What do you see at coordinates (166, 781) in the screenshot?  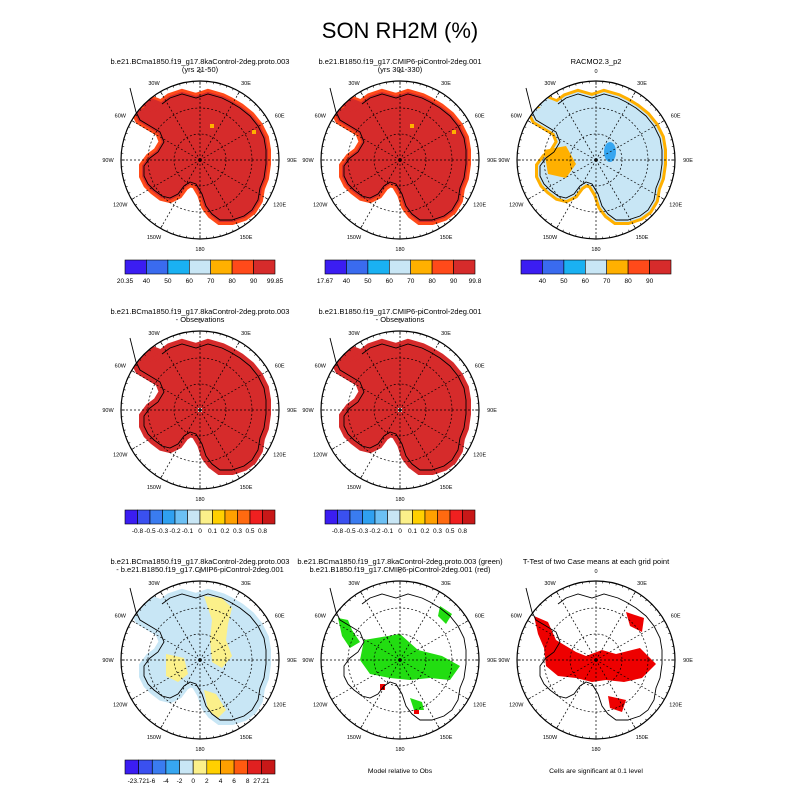 I see `colorbar-label: -4` at bounding box center [166, 781].